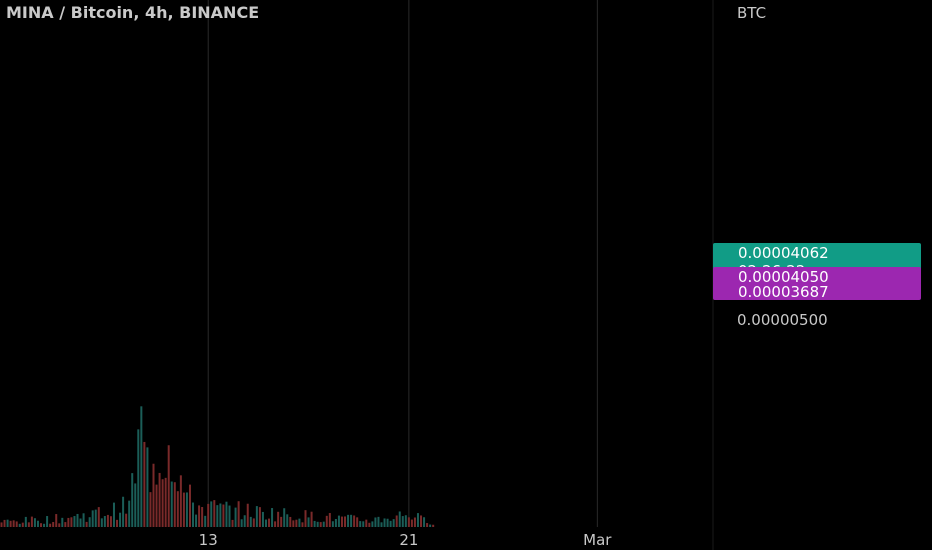 The height and width of the screenshot is (550, 932). I want to click on time-axis: 13 21 Mar, so click(406, 540).